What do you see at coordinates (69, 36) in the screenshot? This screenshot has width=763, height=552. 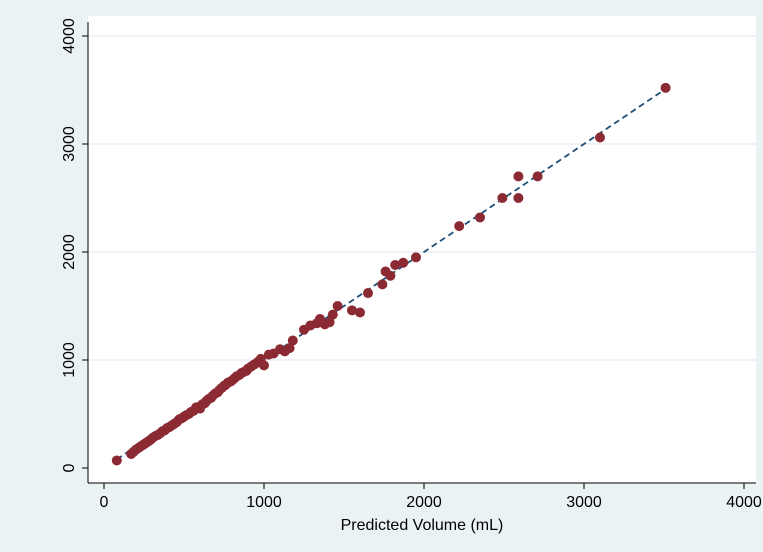 I see `y-tick-label: 4000` at bounding box center [69, 36].